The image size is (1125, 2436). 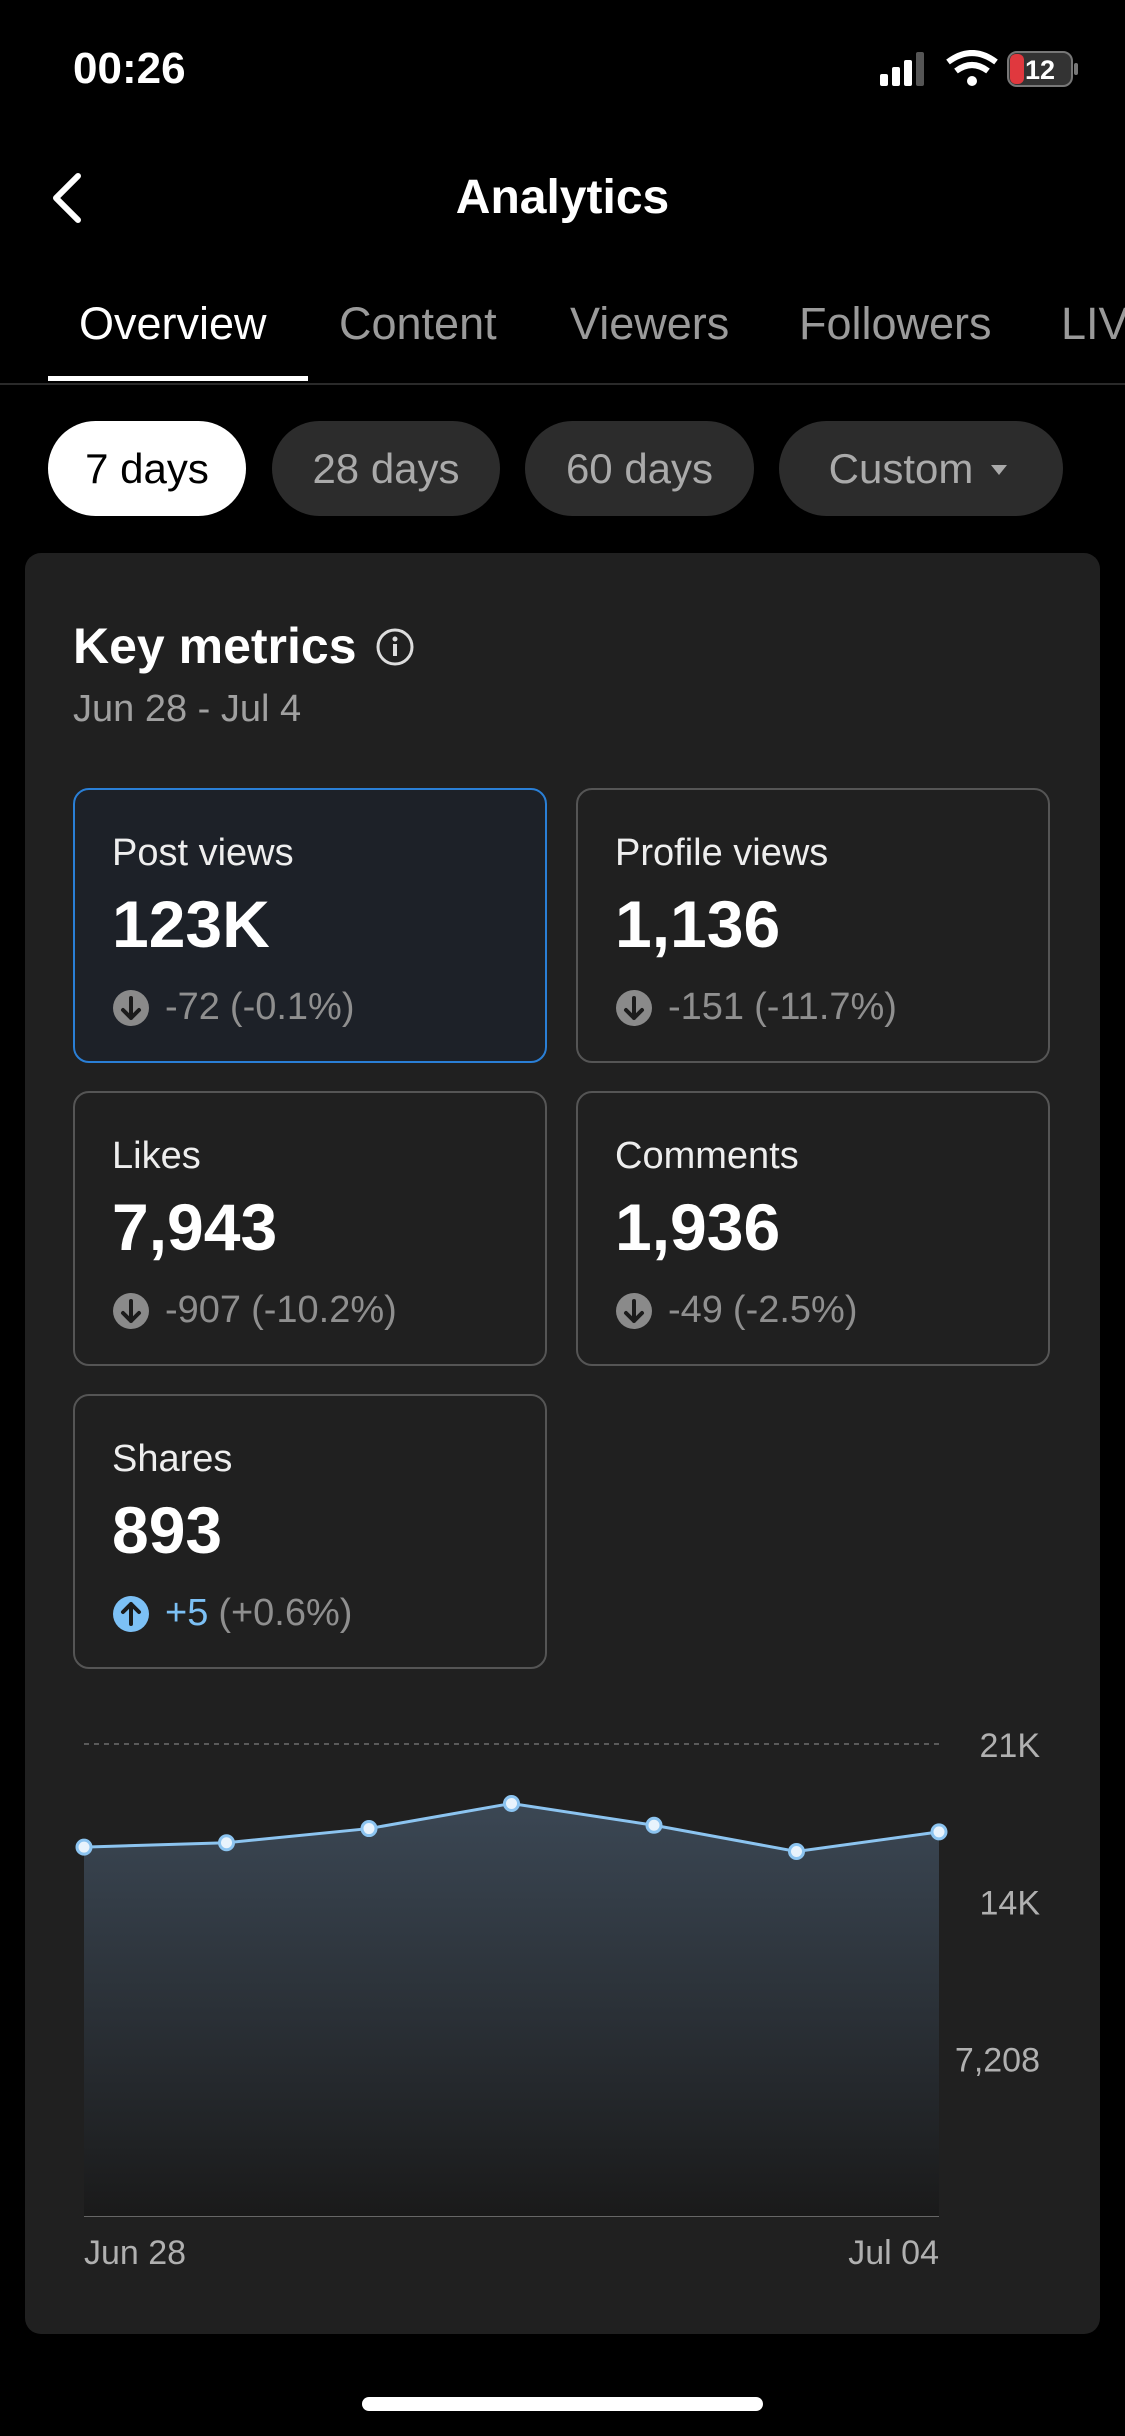 I want to click on change-percent: (-11.7%), so click(x=825, y=1007).